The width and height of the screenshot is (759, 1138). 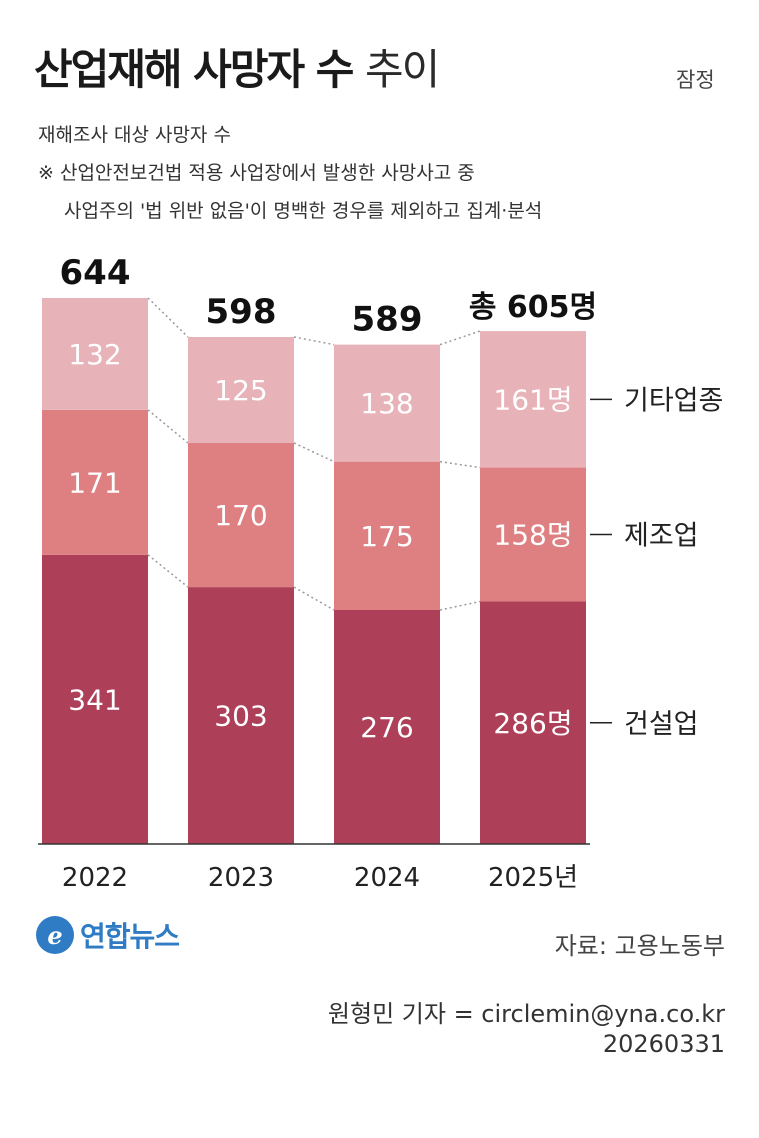 I want to click on segment-label: 171, so click(x=94, y=482).